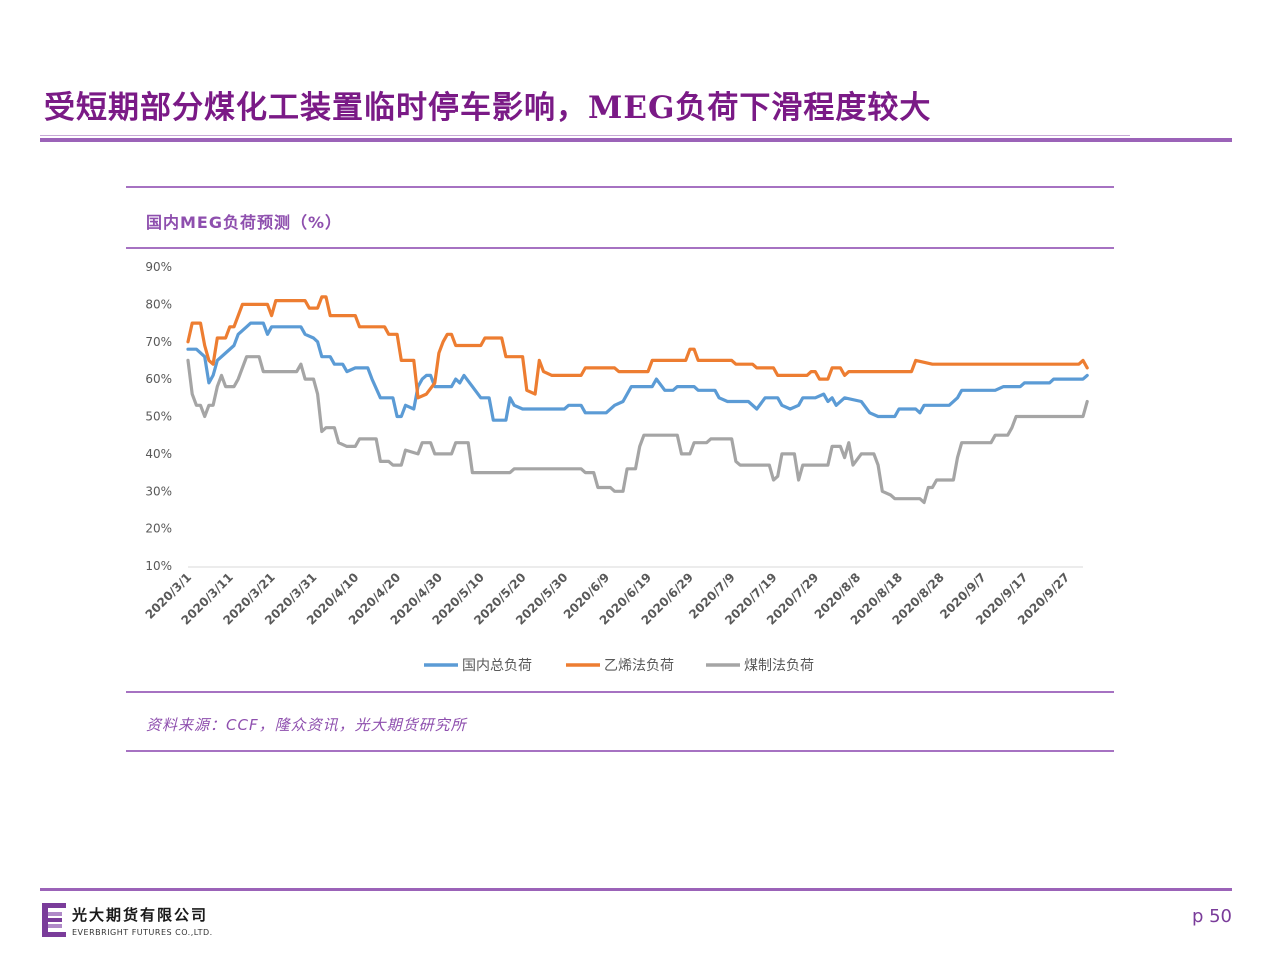 The image size is (1280, 960). I want to click on everbright-logo-icon, so click(54, 920).